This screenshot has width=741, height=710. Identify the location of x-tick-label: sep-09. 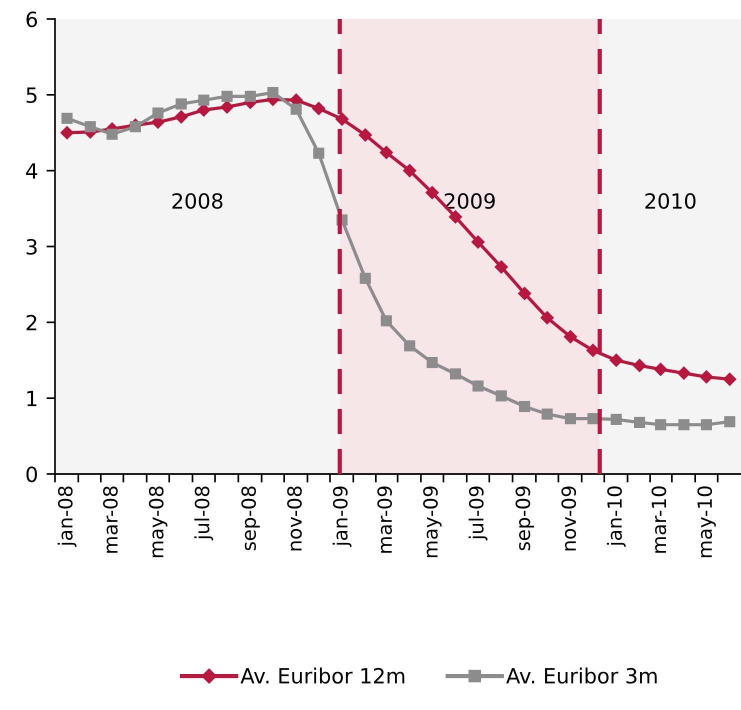
(525, 518).